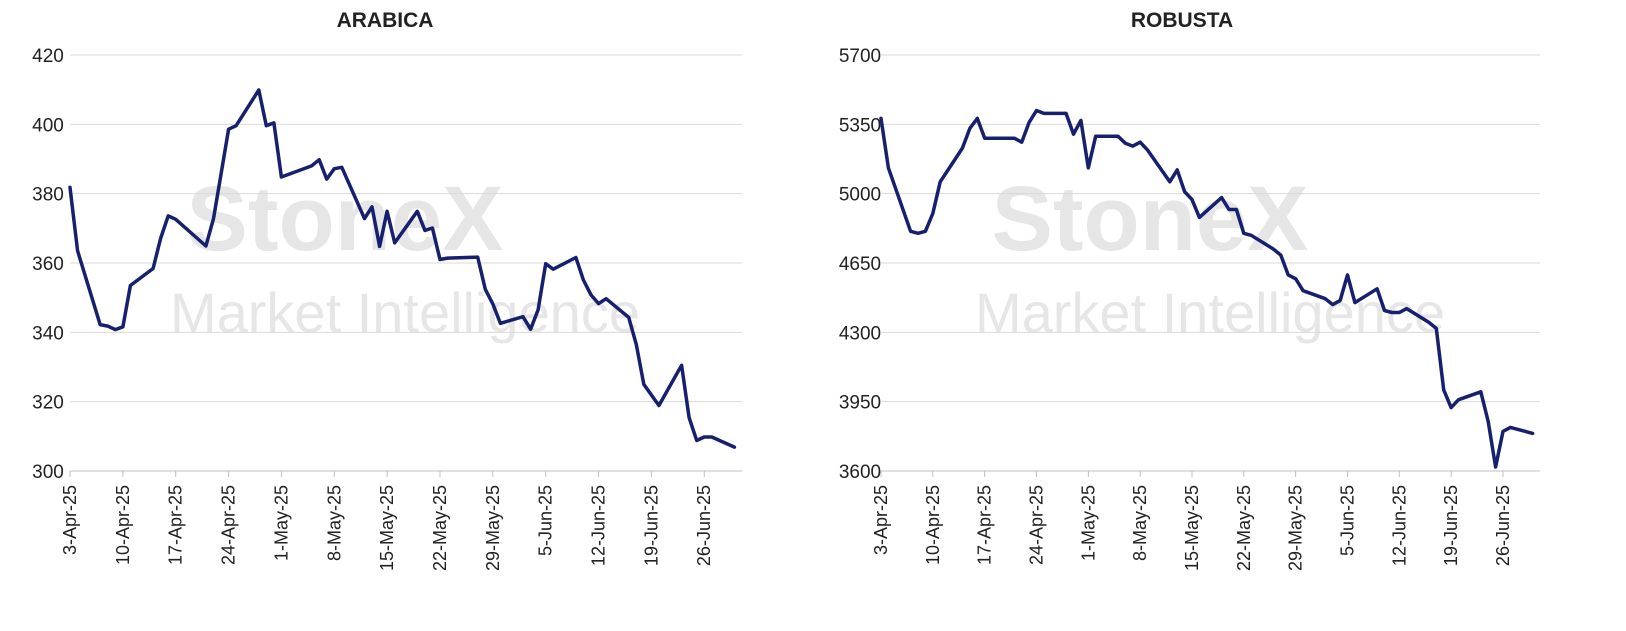 The image size is (1626, 631). I want to click on y-tick-label: 5700, so click(860, 56).